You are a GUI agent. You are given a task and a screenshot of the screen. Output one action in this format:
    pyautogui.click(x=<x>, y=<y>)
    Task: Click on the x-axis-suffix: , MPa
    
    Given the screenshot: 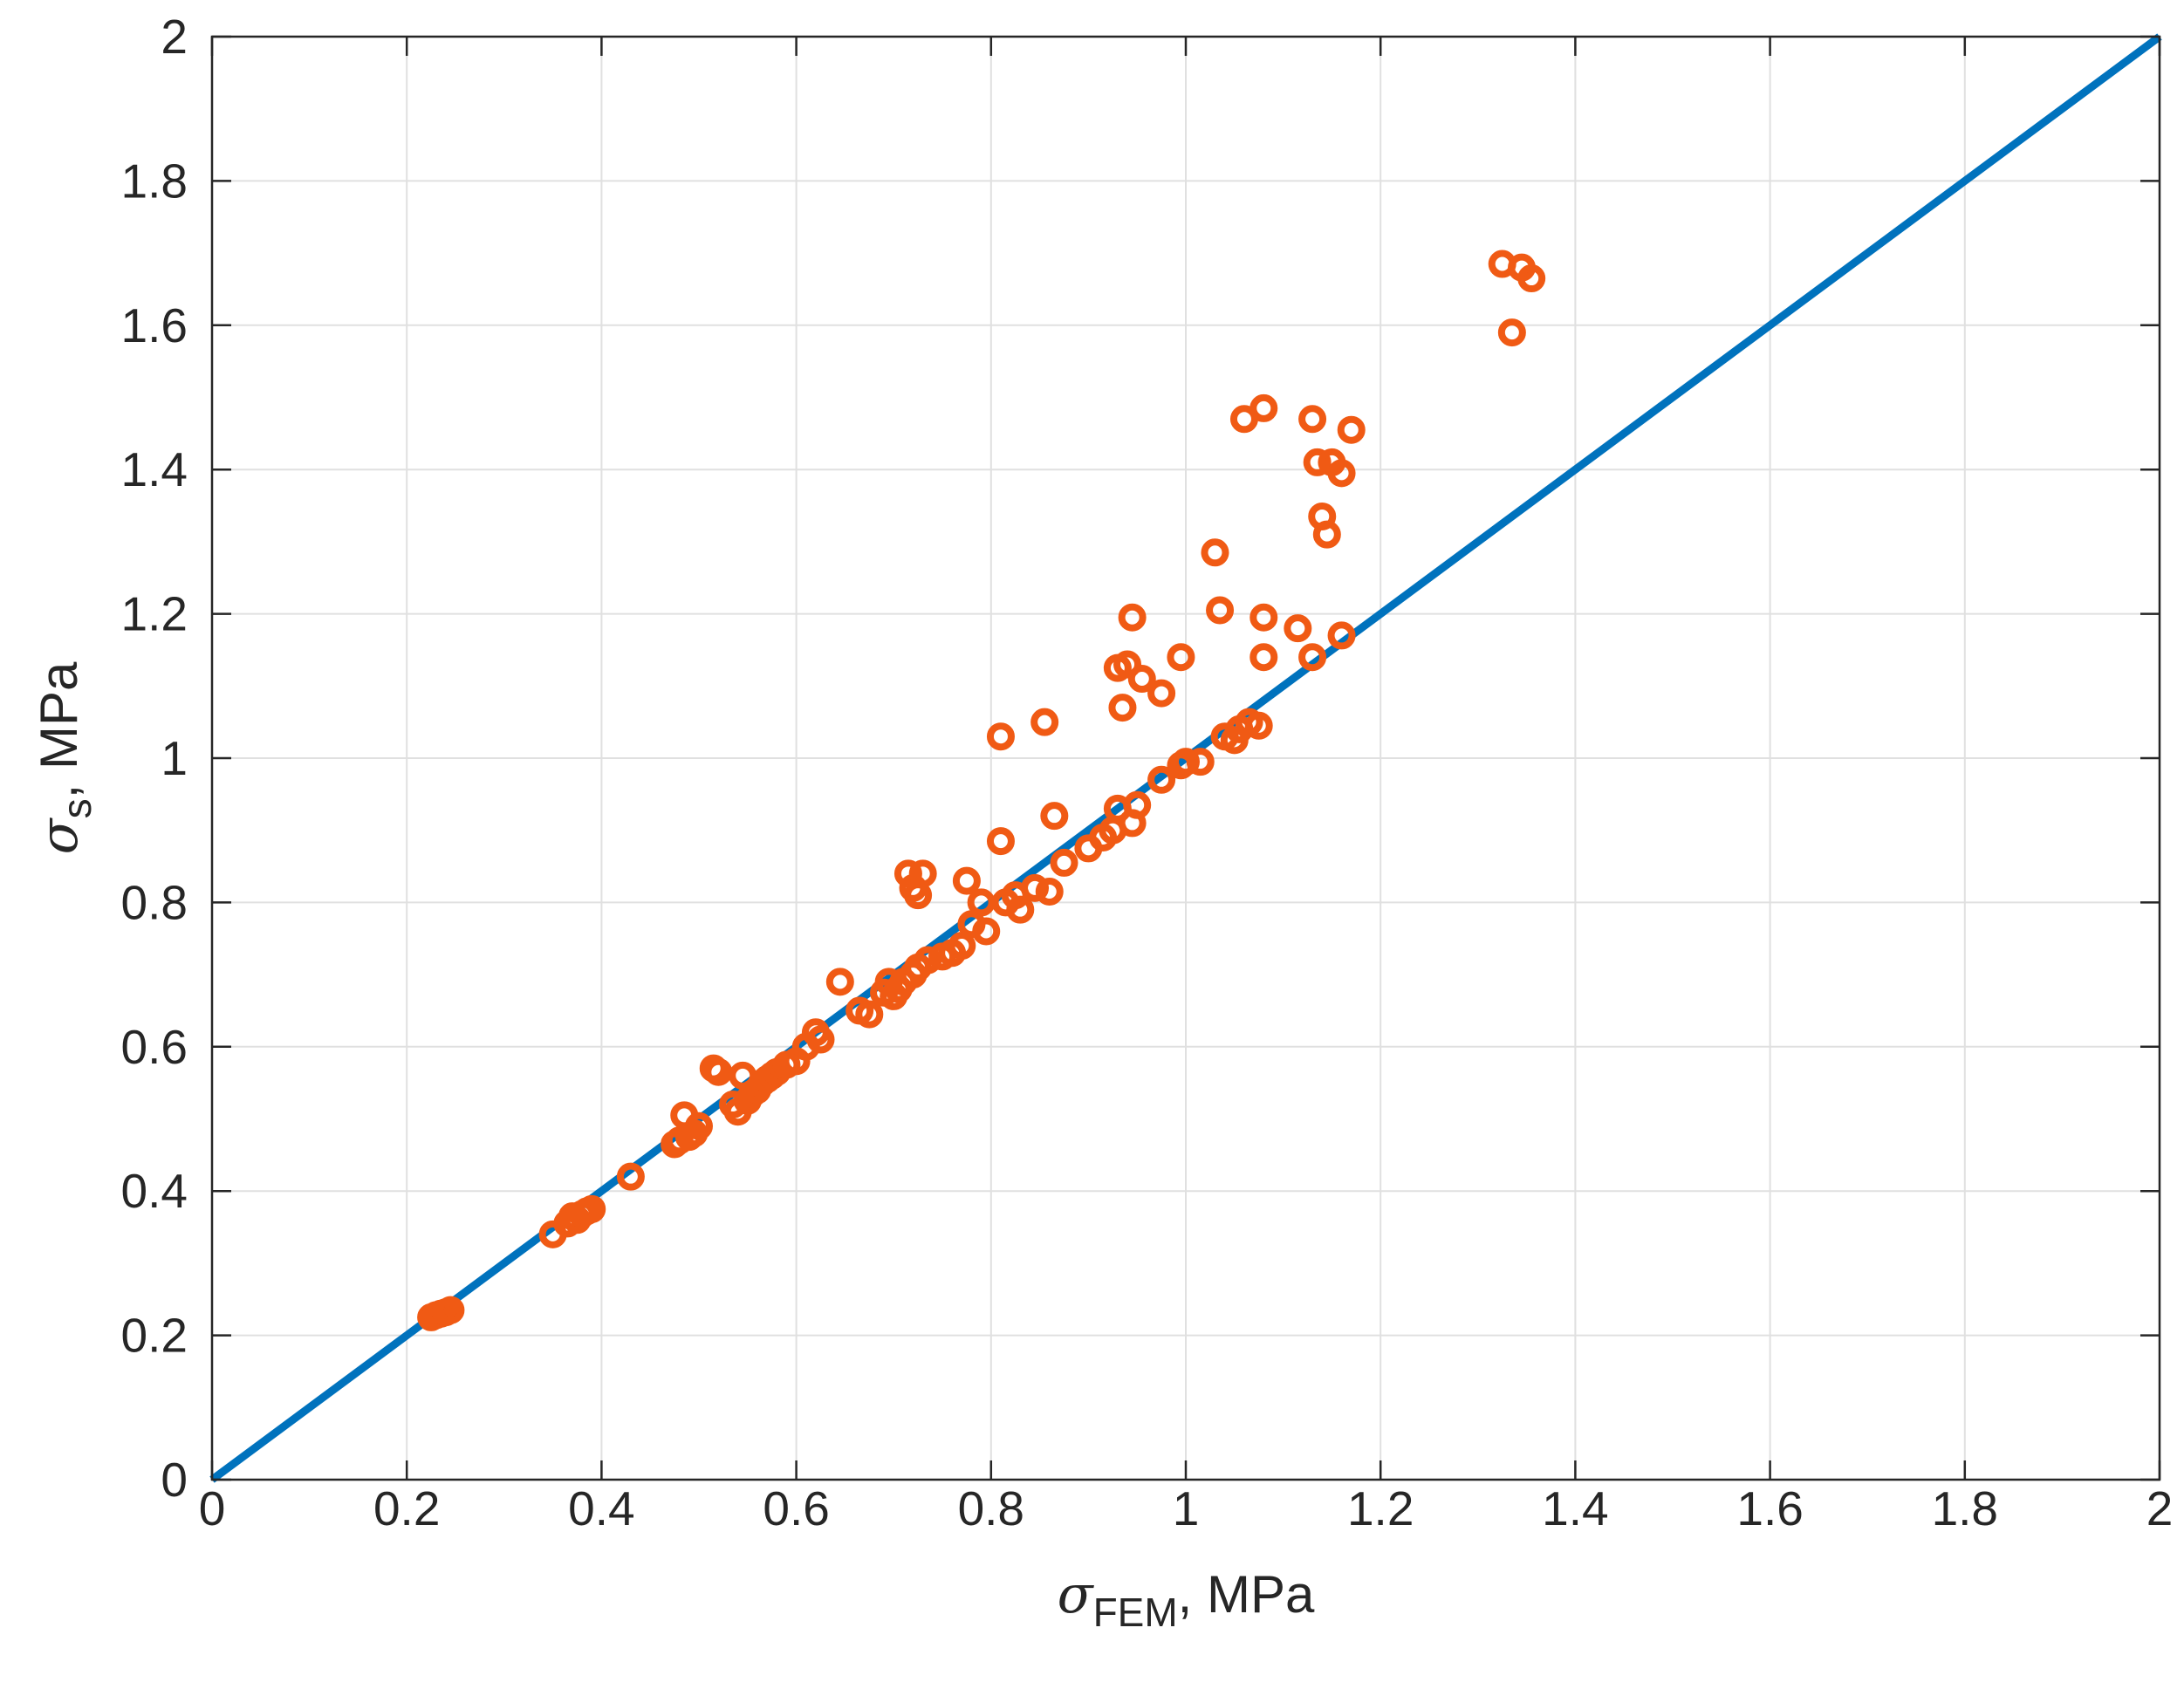 What is the action you would take?
    pyautogui.click(x=1246, y=1594)
    